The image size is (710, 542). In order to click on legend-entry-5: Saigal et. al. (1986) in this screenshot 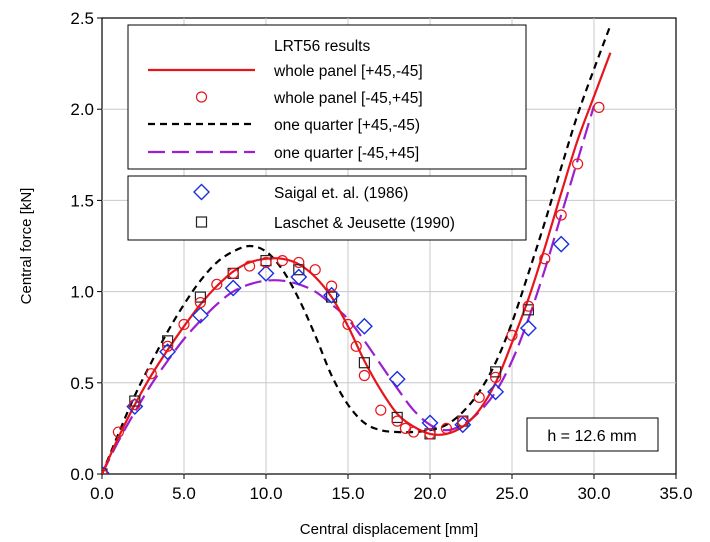, I will do `click(300, 192)`.